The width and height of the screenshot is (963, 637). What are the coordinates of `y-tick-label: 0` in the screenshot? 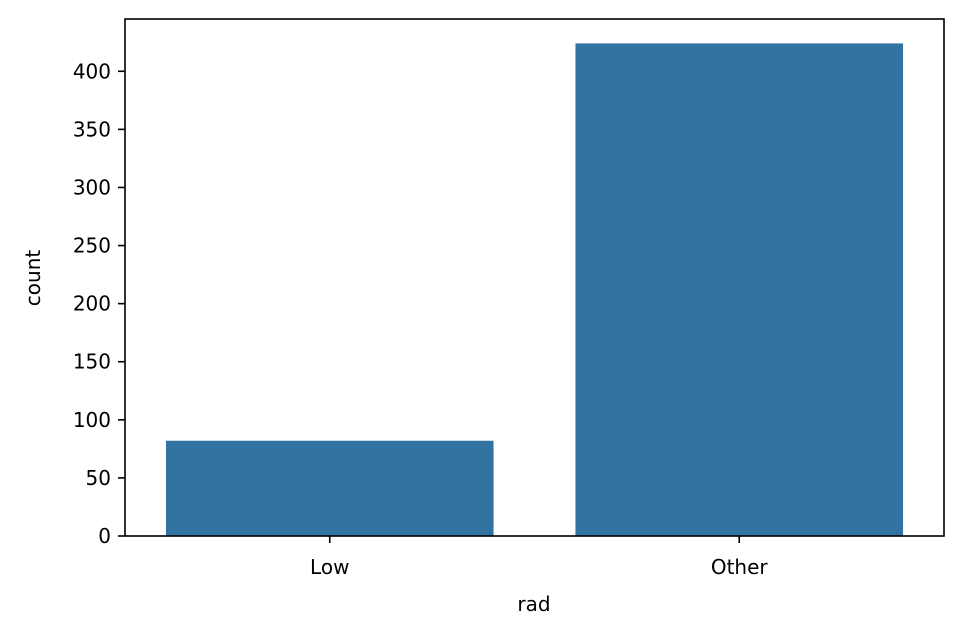 It's located at (104, 536).